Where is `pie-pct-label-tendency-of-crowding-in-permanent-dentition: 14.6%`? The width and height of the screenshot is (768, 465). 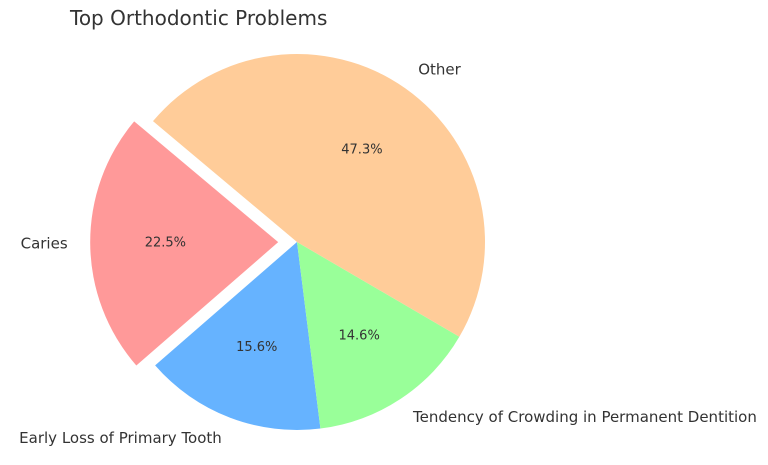
pie-pct-label-tendency-of-crowding-in-permanent-dentition: 14.6% is located at coordinates (359, 336).